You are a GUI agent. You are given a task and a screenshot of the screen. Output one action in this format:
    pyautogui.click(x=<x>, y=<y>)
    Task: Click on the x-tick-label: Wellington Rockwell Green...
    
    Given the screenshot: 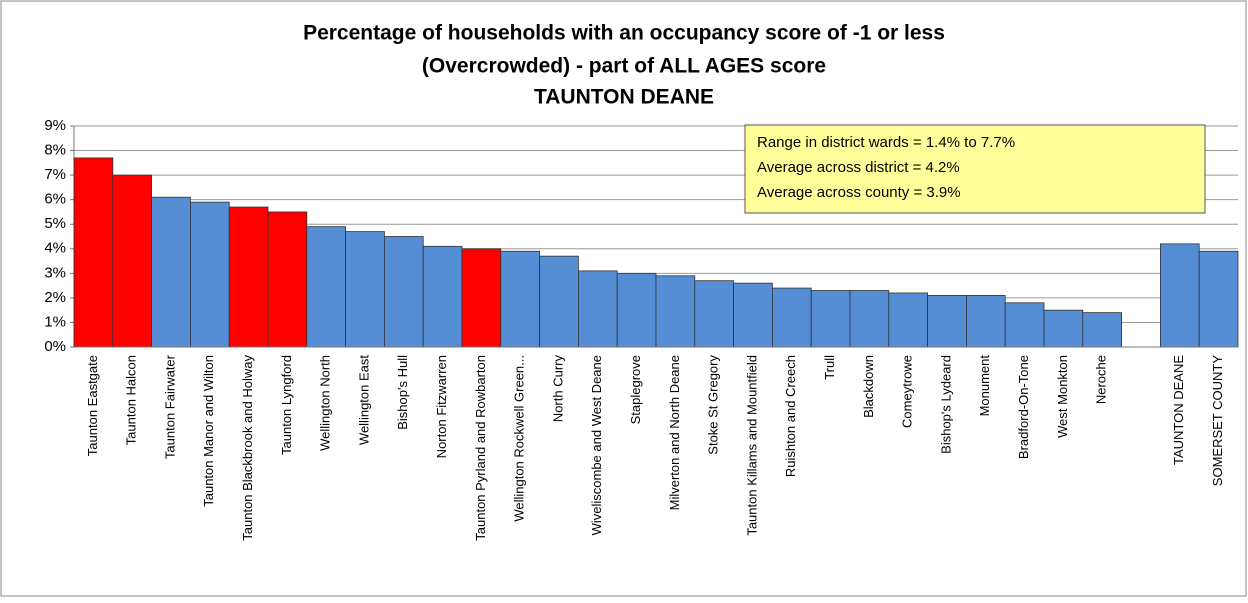 What is the action you would take?
    pyautogui.click(x=519, y=438)
    